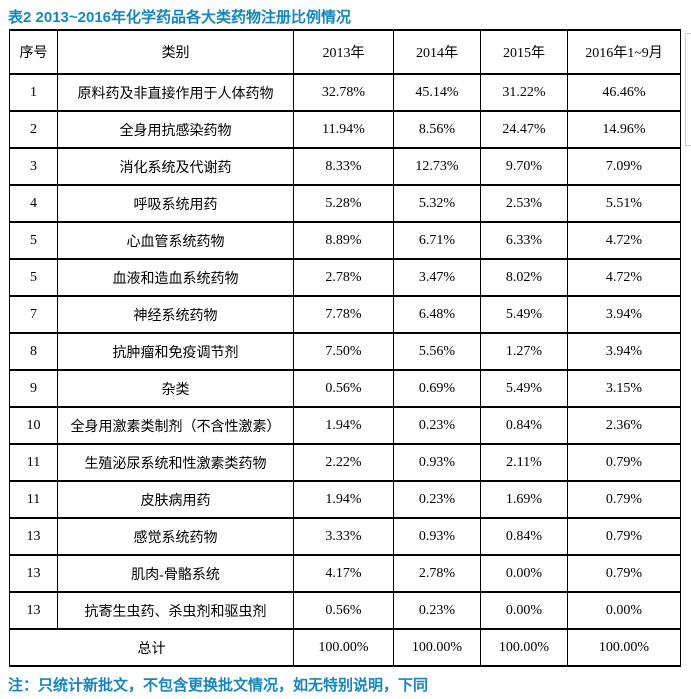  What do you see at coordinates (175, 573) in the screenshot?
I see `category-cell: 肌肉-骨骼系统` at bounding box center [175, 573].